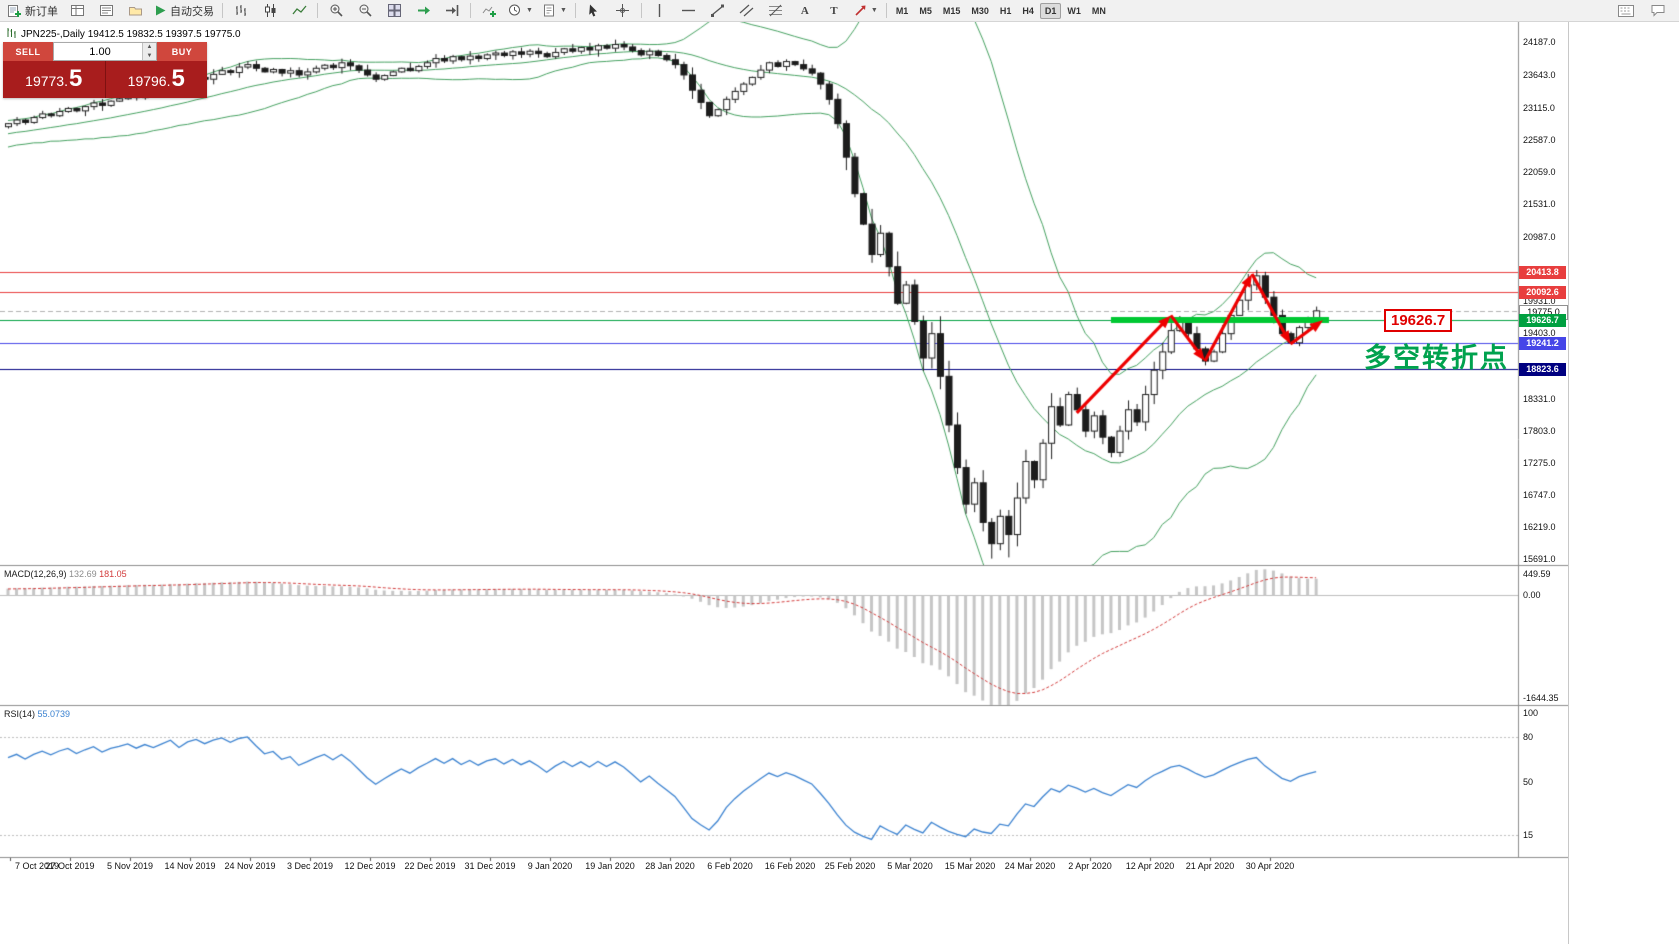 This screenshot has width=1679, height=944. I want to click on sell-price-prefix: 19773., so click(46, 81).